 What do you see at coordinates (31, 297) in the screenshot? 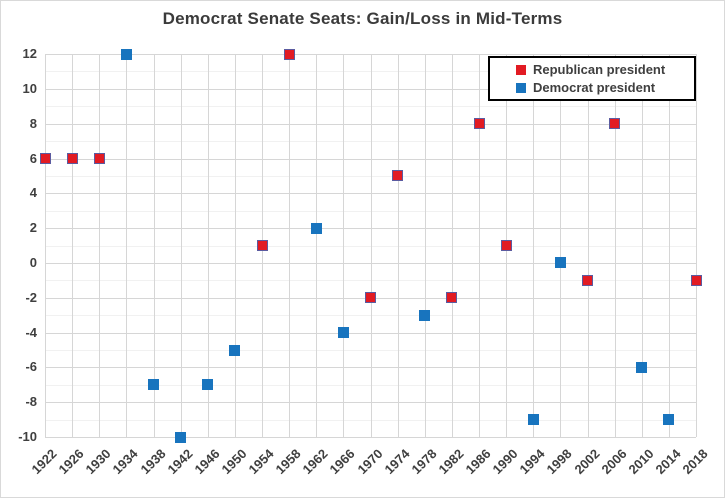
I see `y-axis-tick-label: -2` at bounding box center [31, 297].